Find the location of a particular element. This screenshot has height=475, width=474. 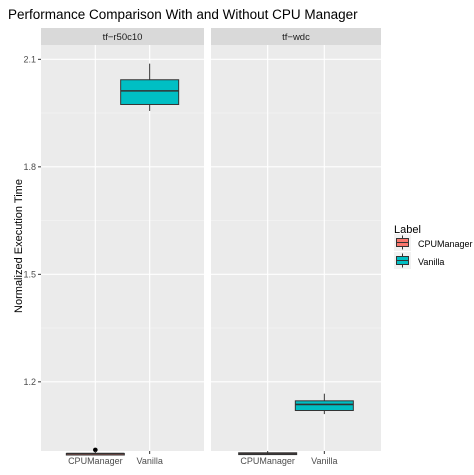

facet-strip-label: tf−wdc is located at coordinates (296, 37).